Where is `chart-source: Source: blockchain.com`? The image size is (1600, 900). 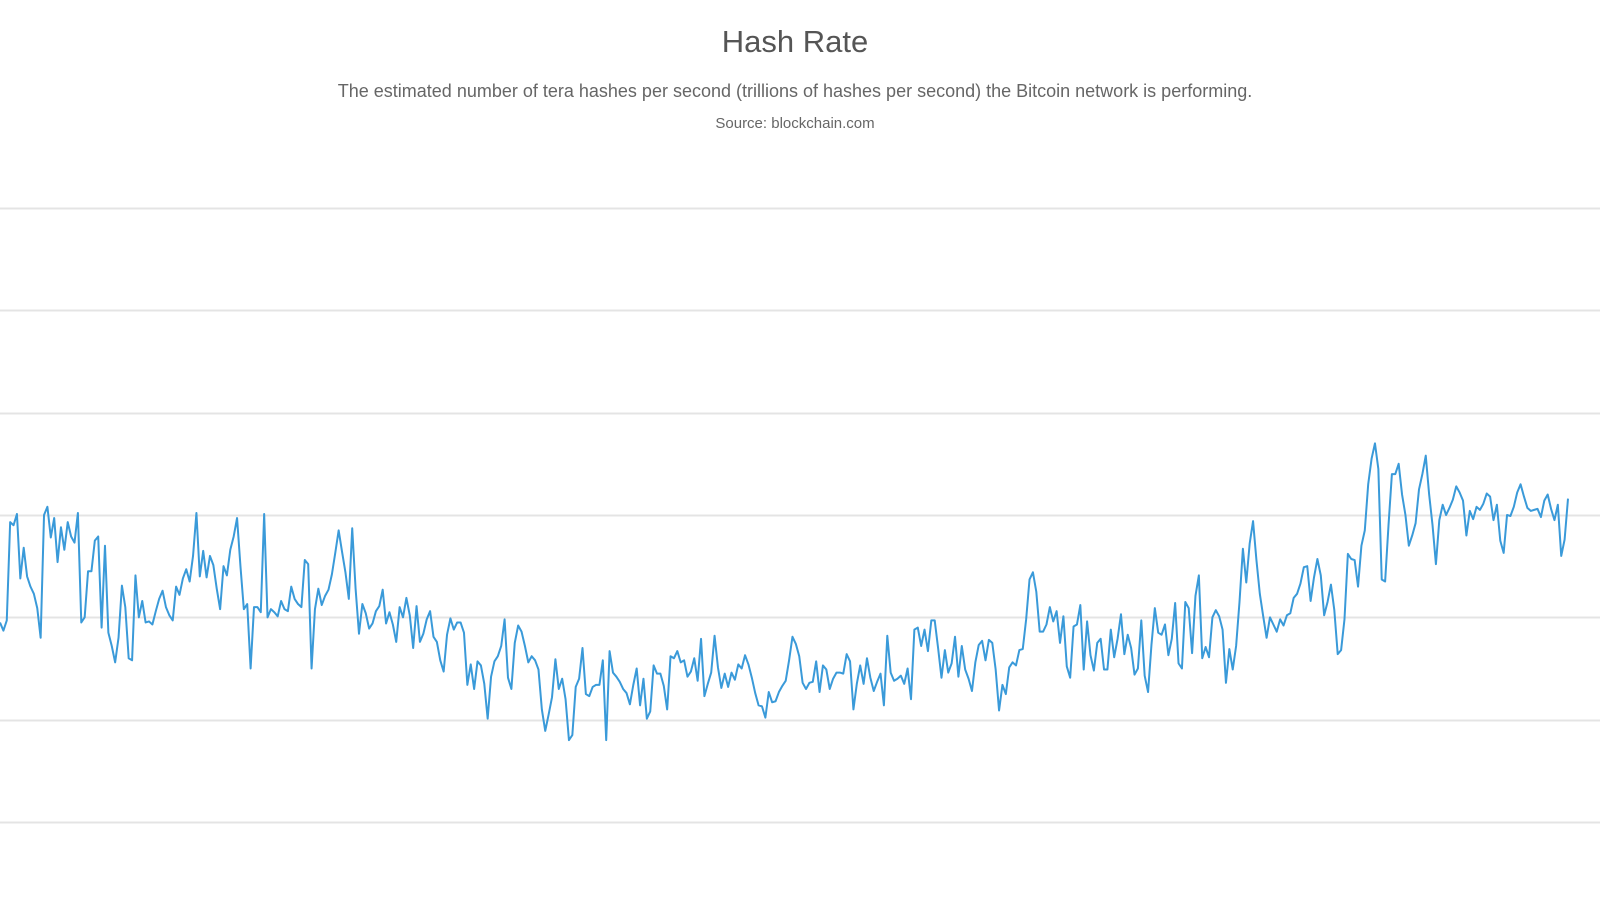
chart-source: Source: blockchain.com is located at coordinates (795, 123).